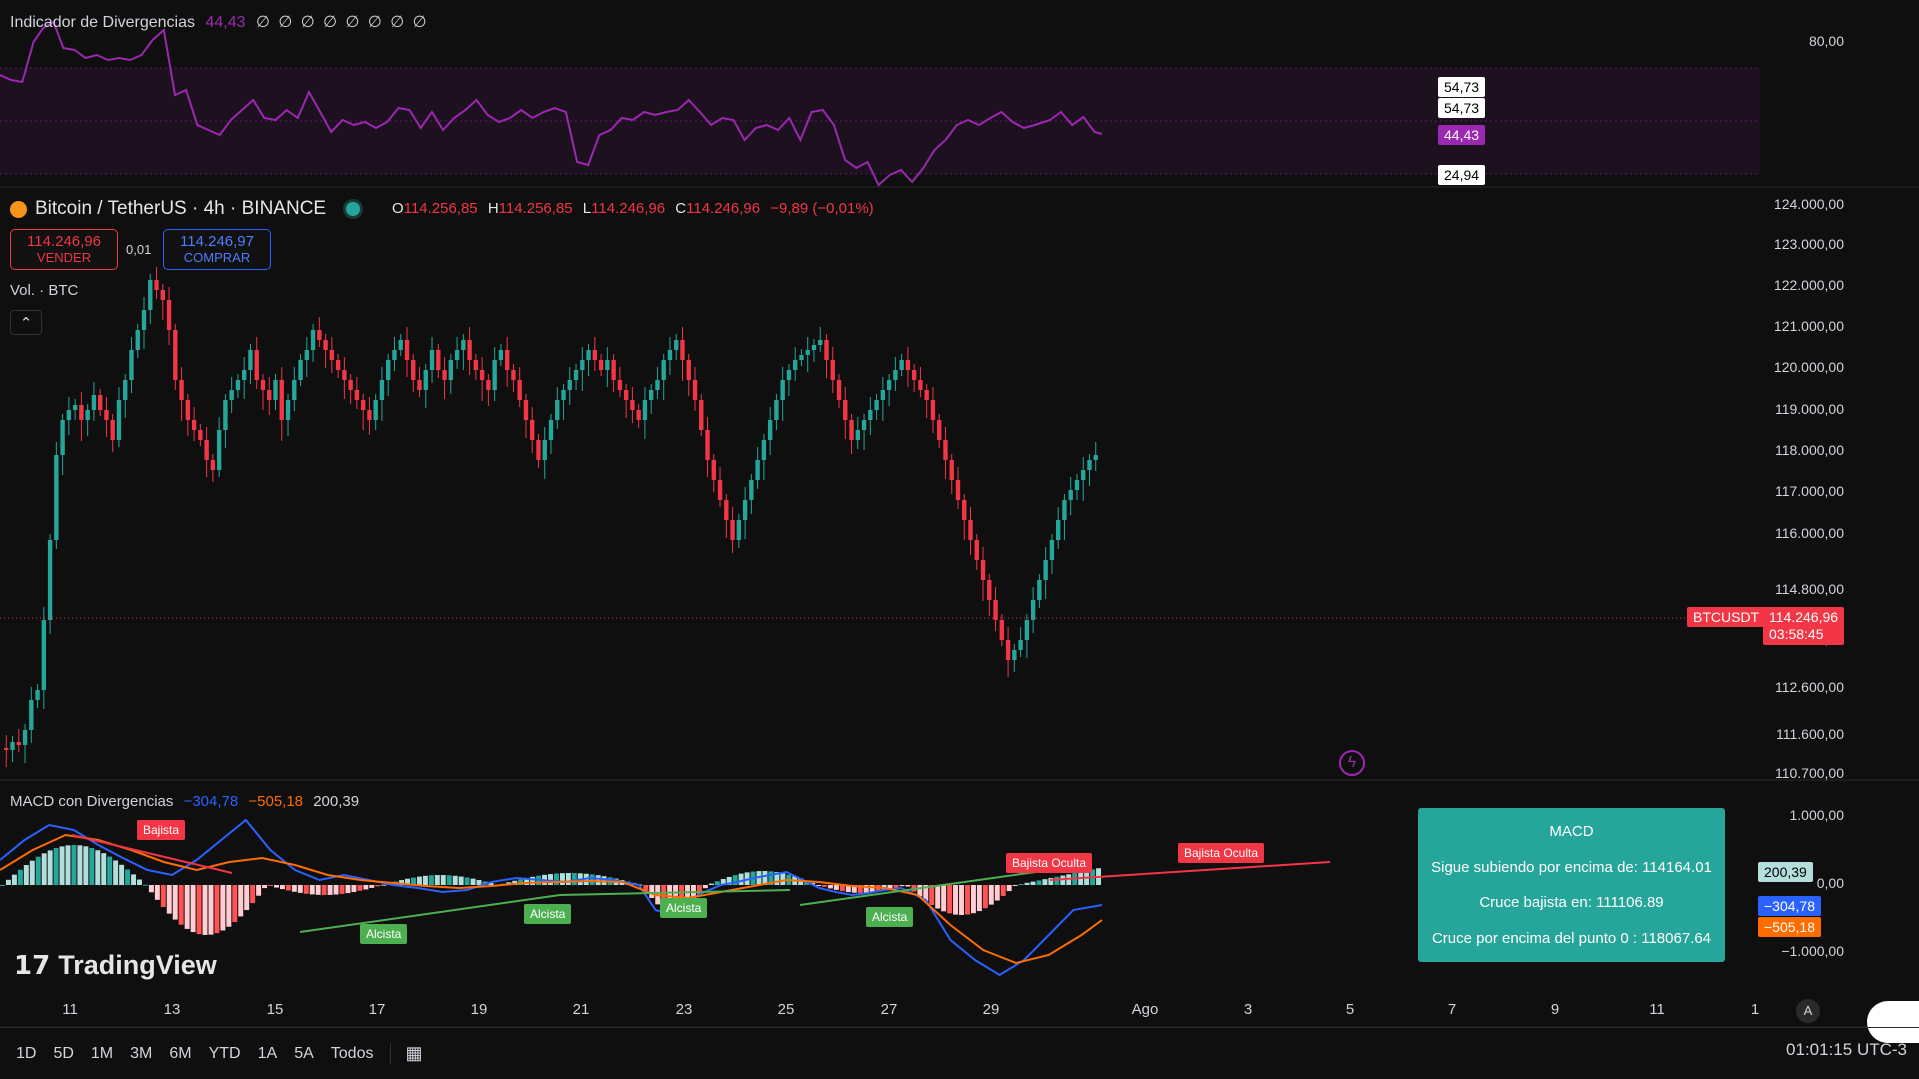 The image size is (1919, 1079). Describe the element at coordinates (352, 1053) in the screenshot. I see `timeframe-todos: Todos` at that location.